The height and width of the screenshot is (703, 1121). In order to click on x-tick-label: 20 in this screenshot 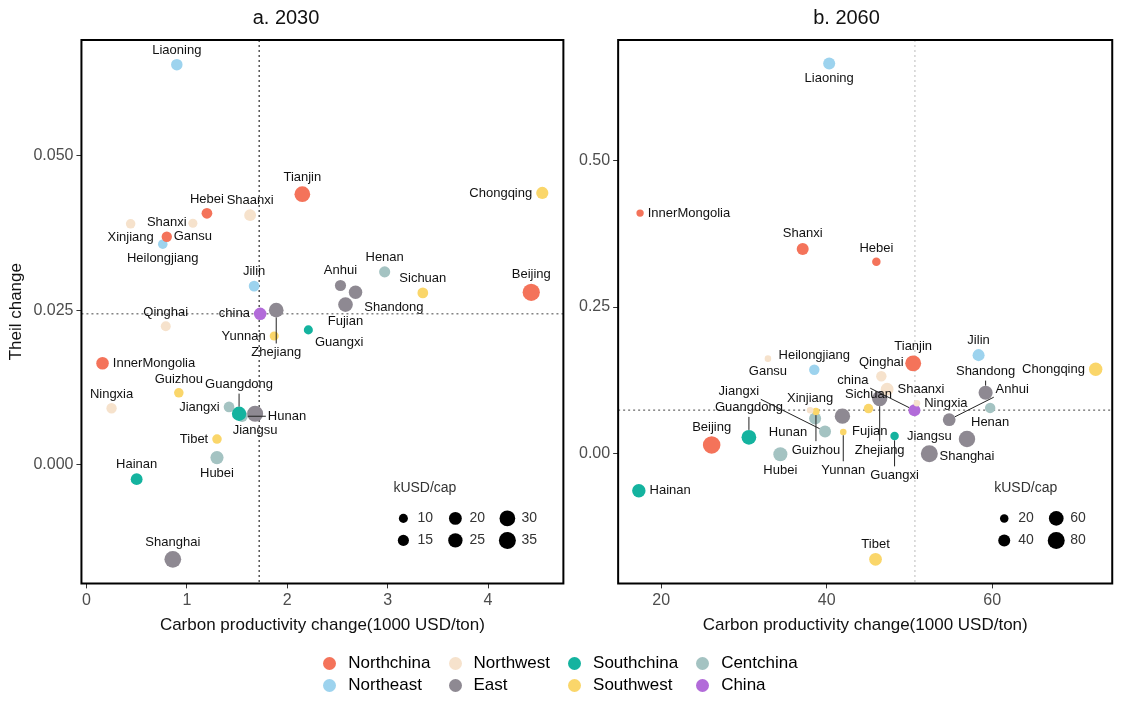, I will do `click(661, 600)`.